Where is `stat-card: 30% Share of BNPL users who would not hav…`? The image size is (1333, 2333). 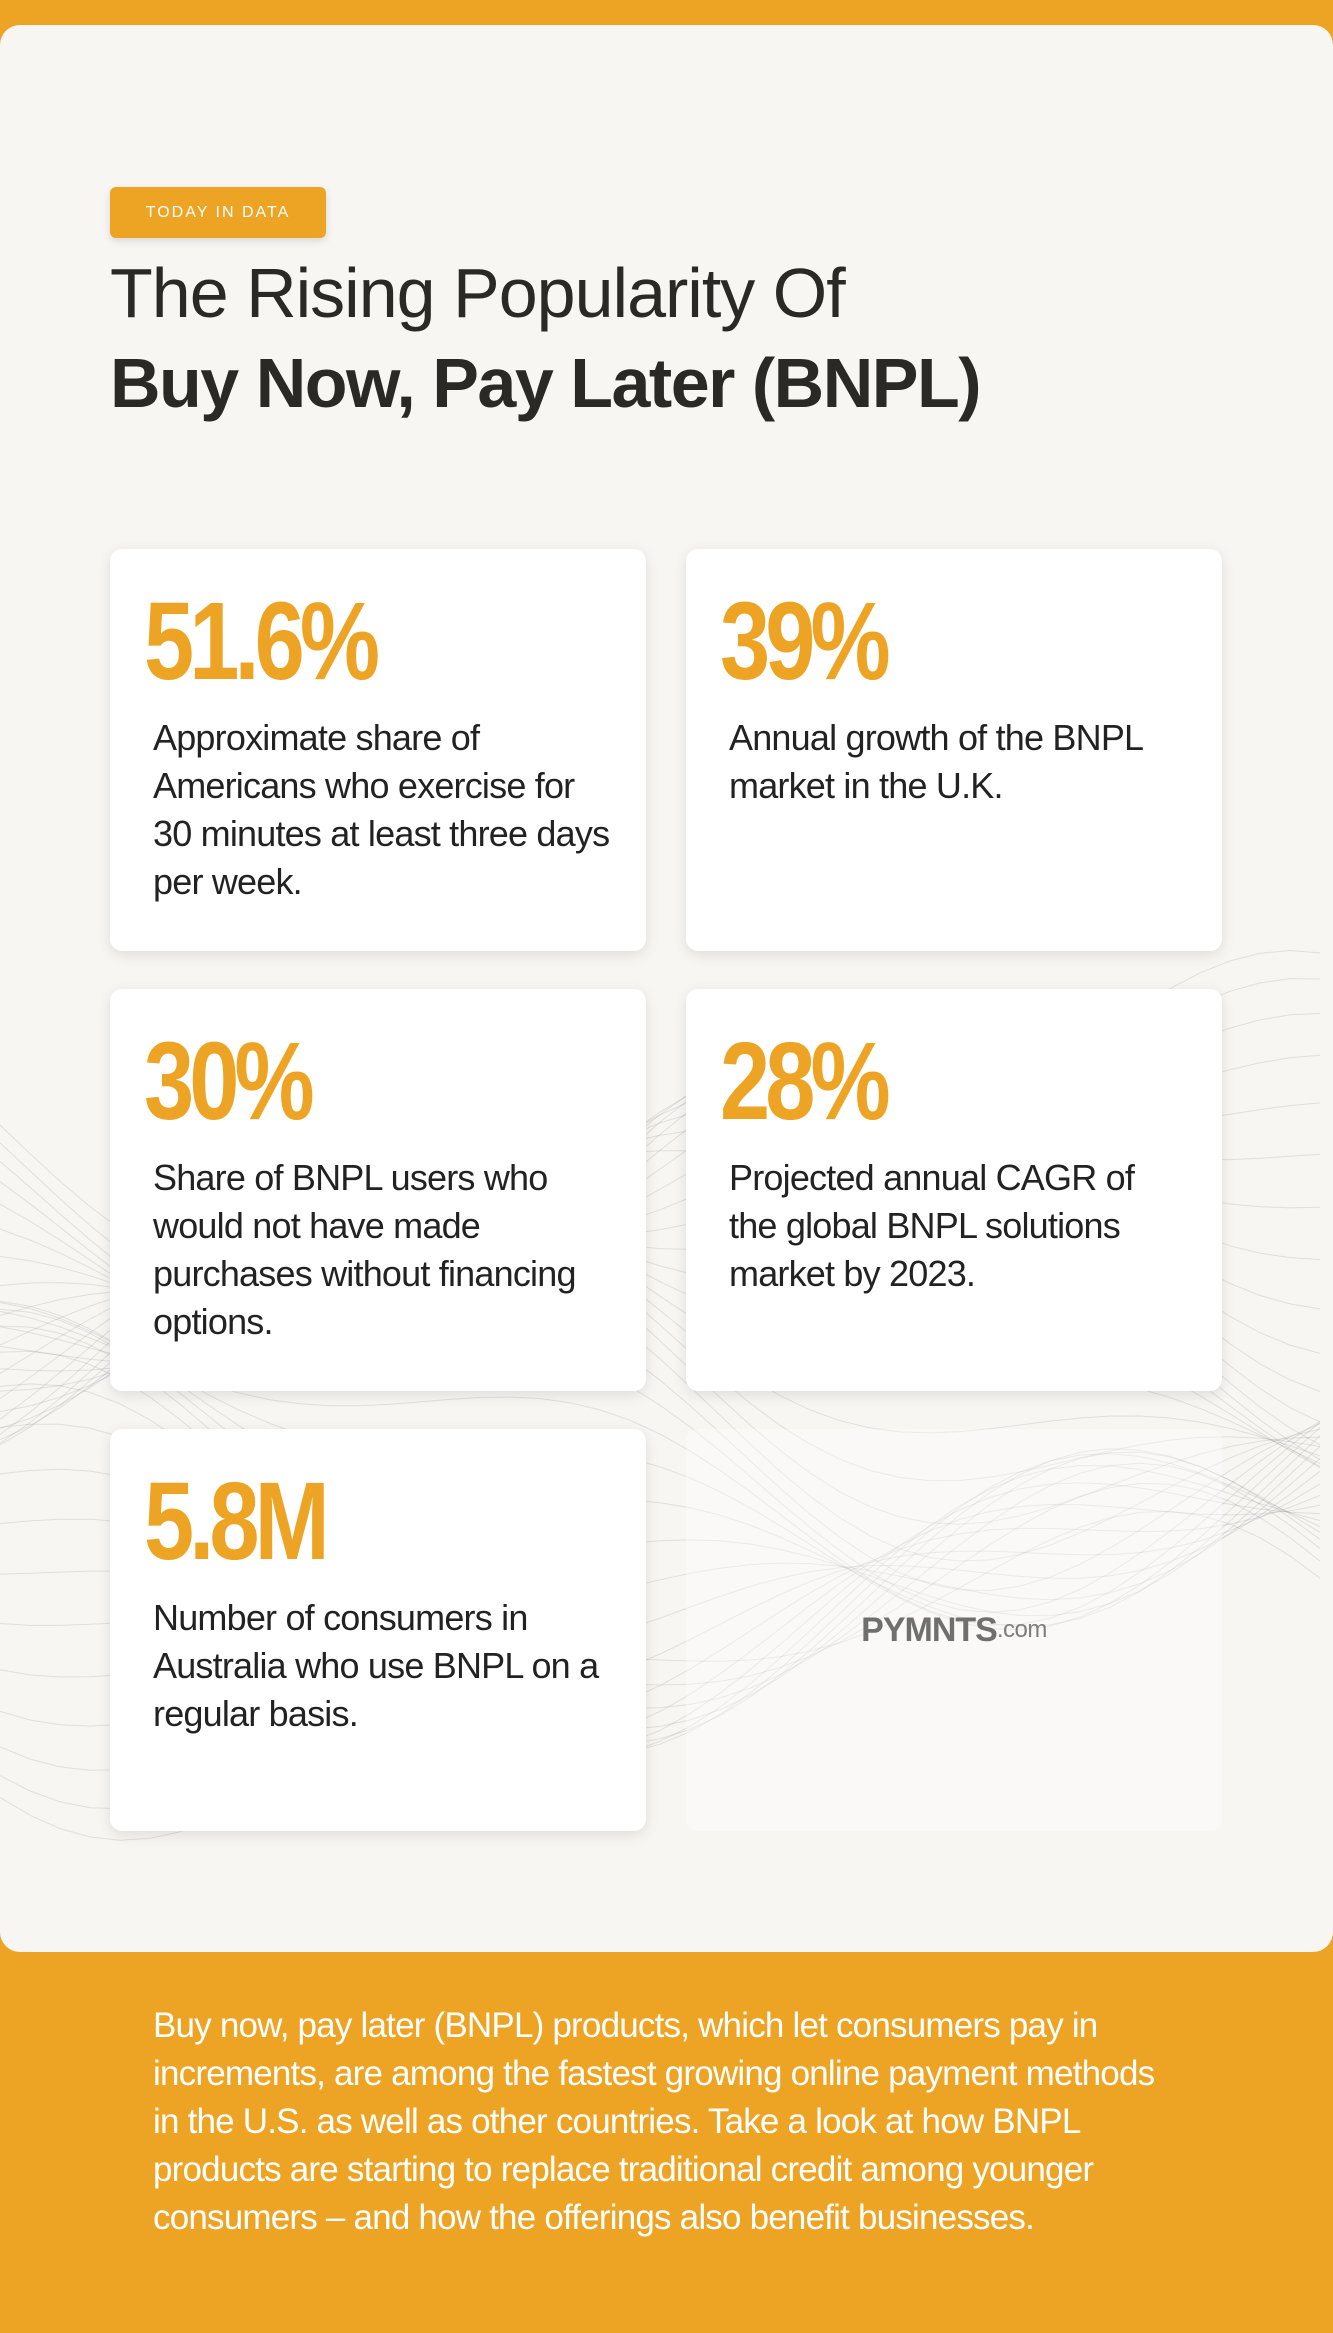 stat-card: 30% Share of BNPL users who would not hav… is located at coordinates (378, 1190).